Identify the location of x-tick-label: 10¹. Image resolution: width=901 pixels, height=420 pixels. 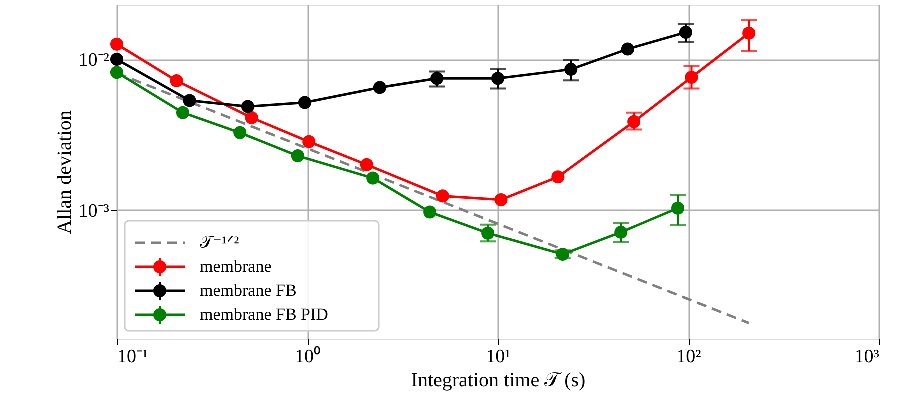
(499, 357).